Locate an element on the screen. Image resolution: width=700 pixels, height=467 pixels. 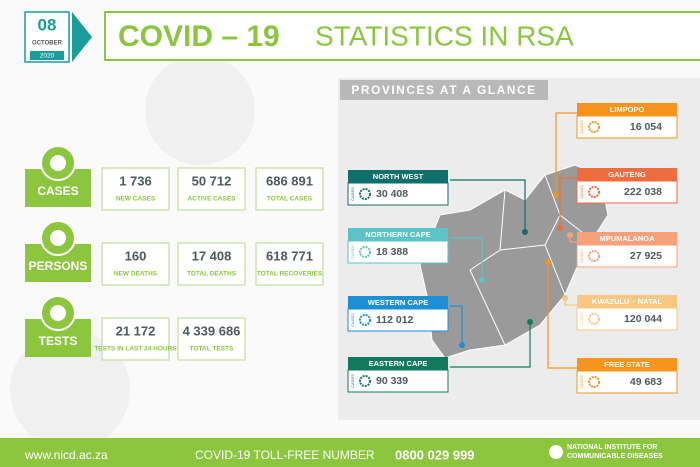
title-box is located at coordinates (402, 36).